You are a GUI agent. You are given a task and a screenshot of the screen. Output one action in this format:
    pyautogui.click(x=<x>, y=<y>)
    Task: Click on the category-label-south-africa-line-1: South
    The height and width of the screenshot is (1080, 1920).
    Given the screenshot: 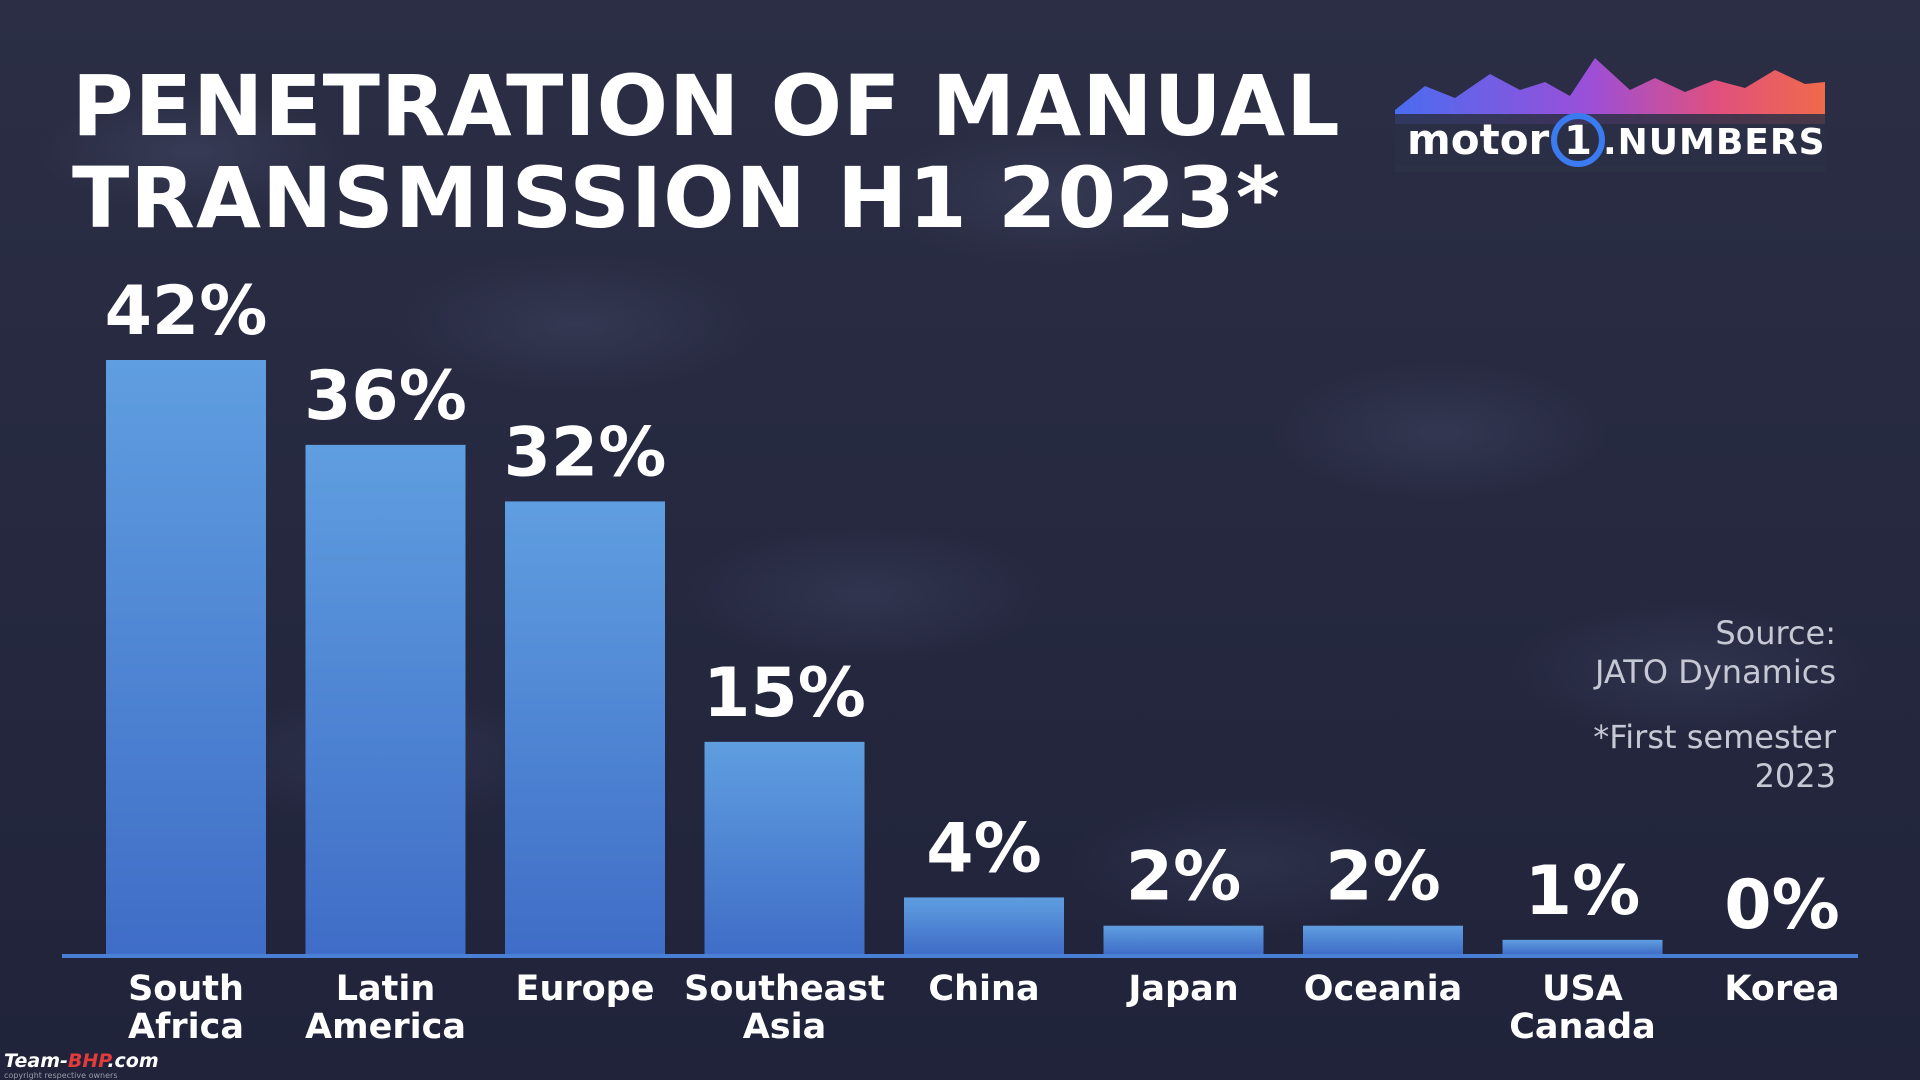 What is the action you would take?
    pyautogui.click(x=186, y=989)
    